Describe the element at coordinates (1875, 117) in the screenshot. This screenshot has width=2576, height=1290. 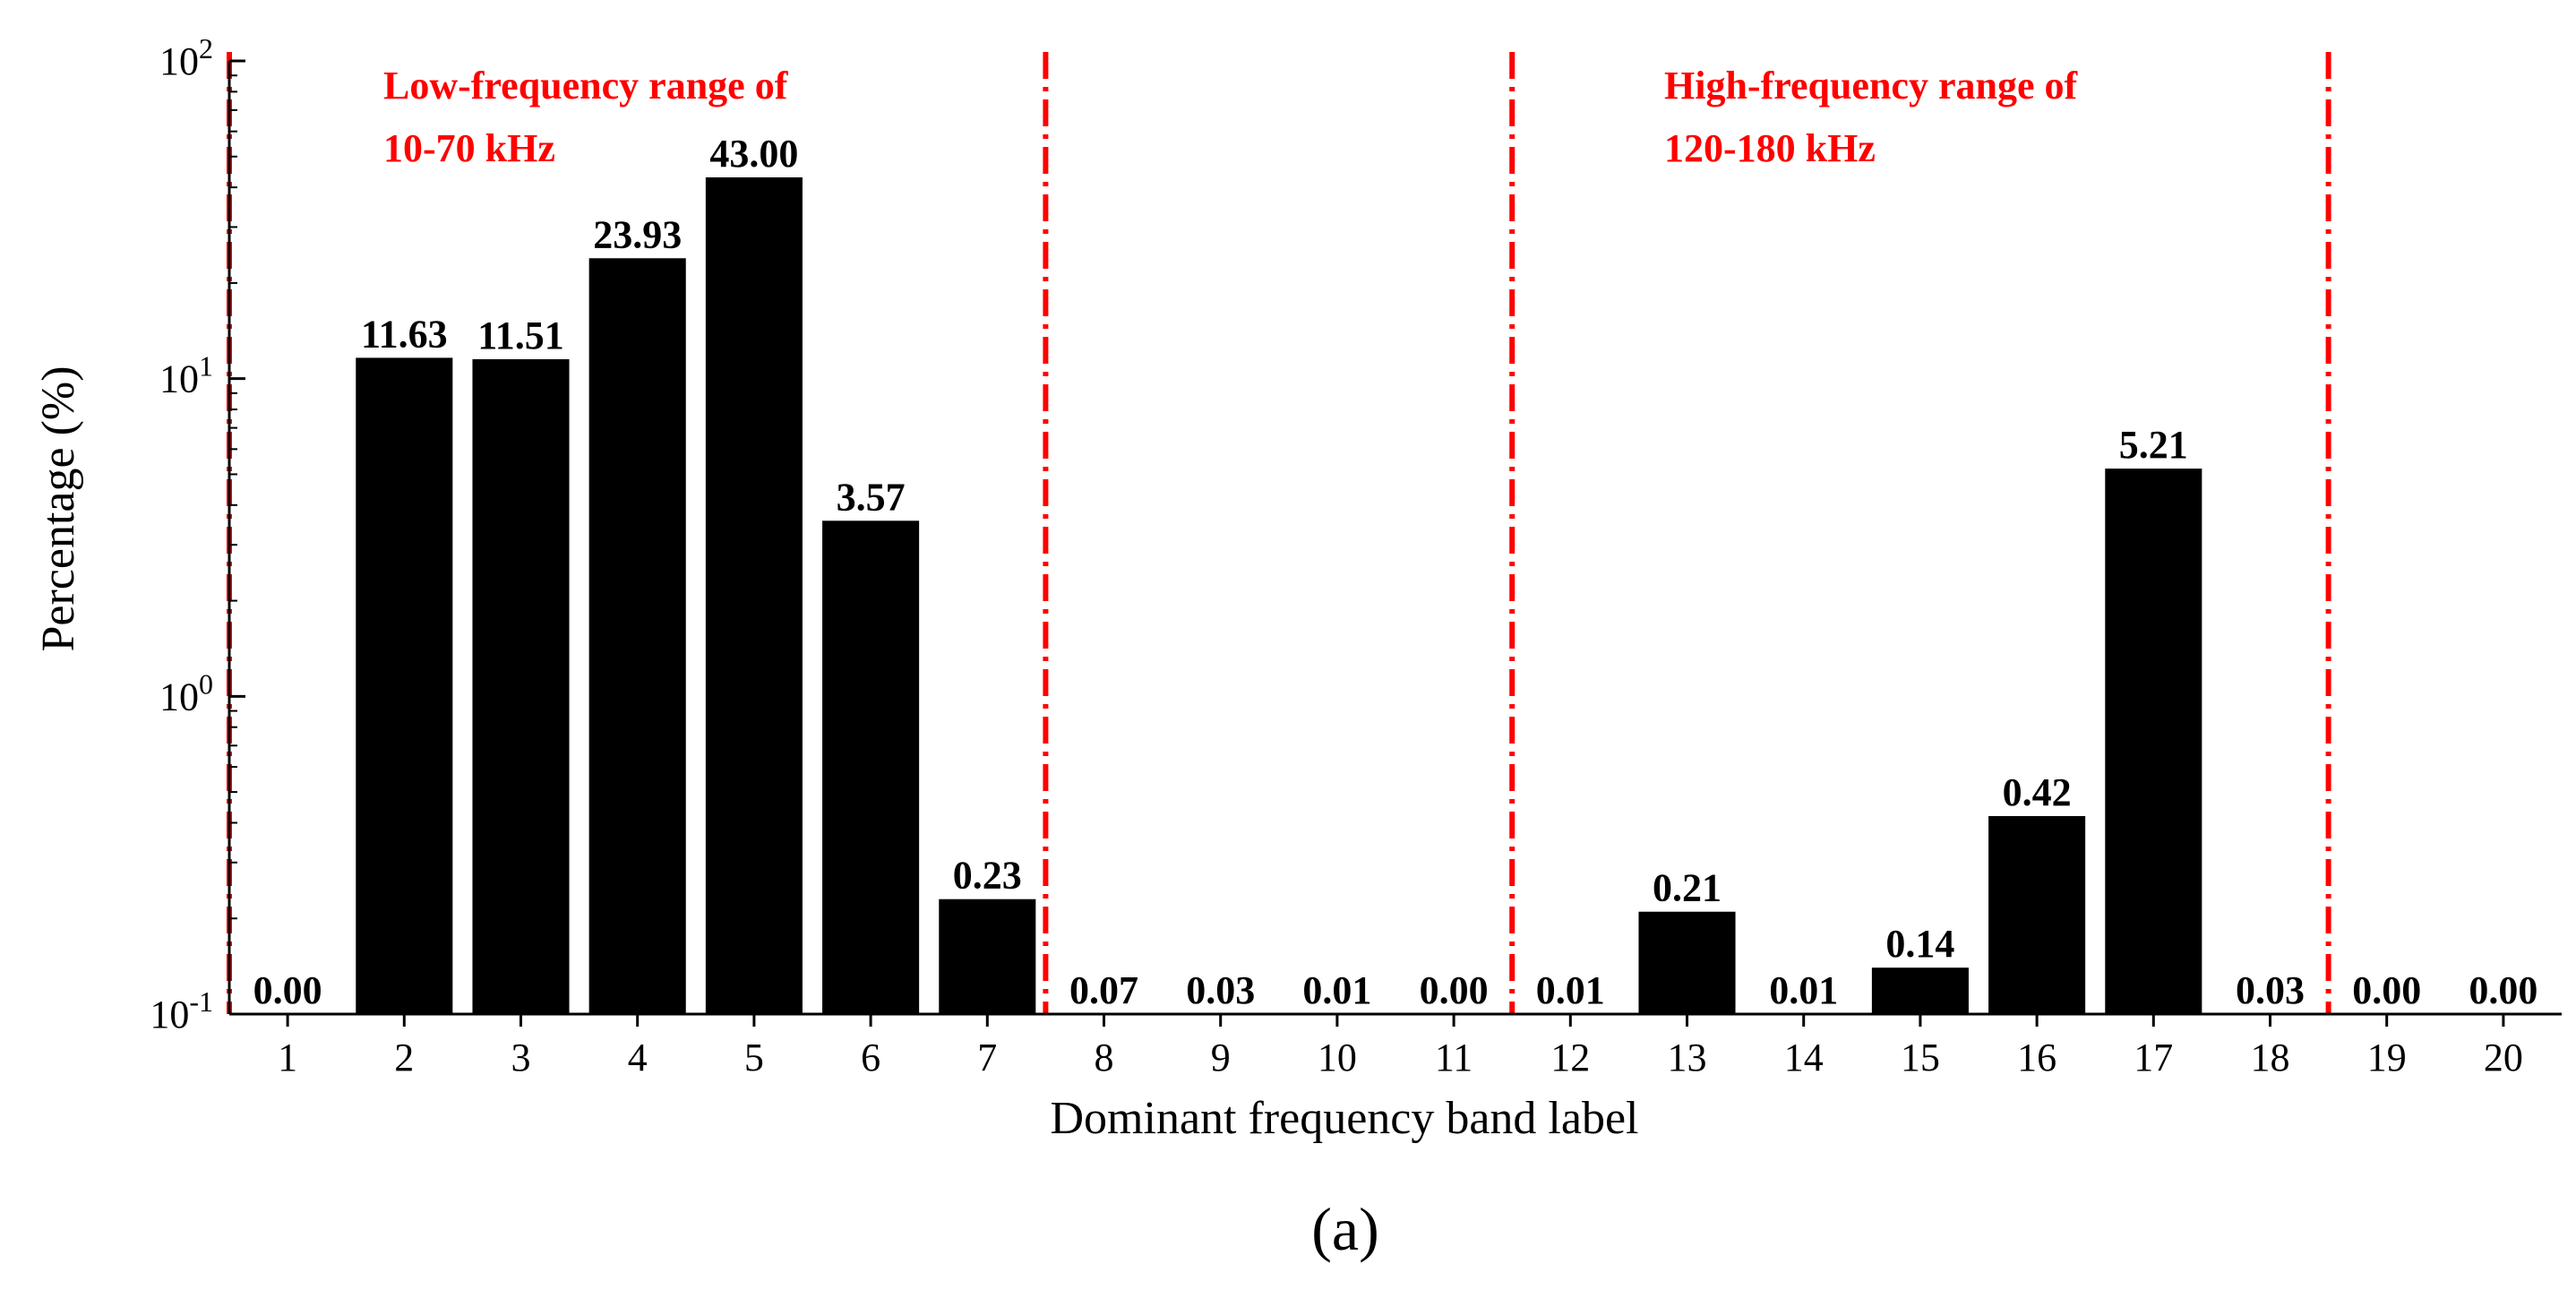
I see `high-frequency-annotation: High-frequency range of 120-180 kHz` at that location.